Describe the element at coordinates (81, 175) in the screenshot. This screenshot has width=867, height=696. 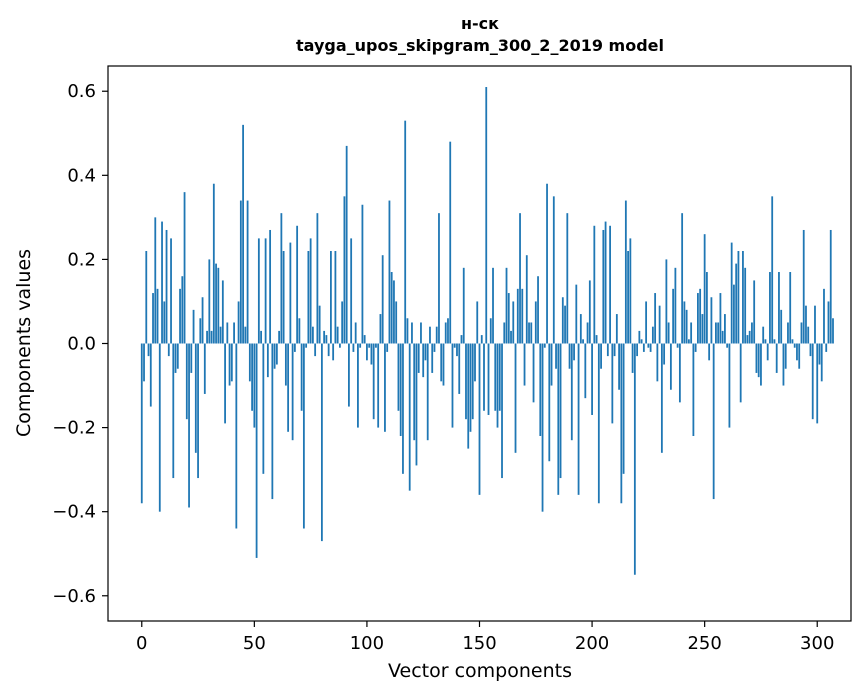
I see `y-tick-label: 0.4` at that location.